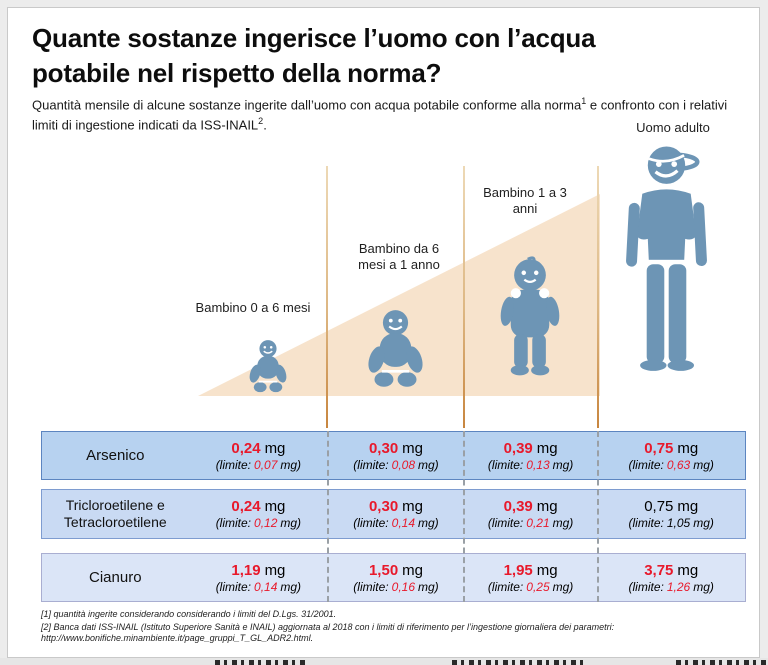  What do you see at coordinates (384, 661) in the screenshot?
I see `cropped-bottom-strip` at bounding box center [384, 661].